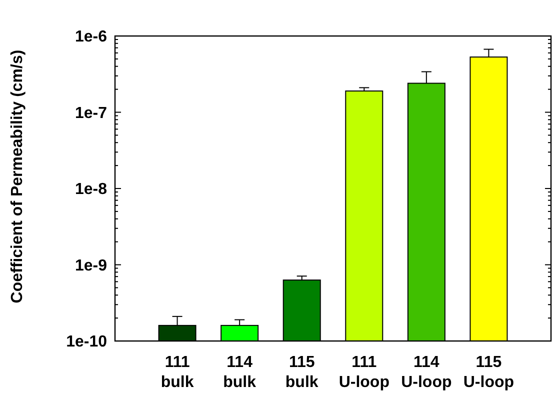 The height and width of the screenshot is (400, 558). Describe the element at coordinates (488, 372) in the screenshot. I see `x-tick-label: 115 U-loop` at that location.